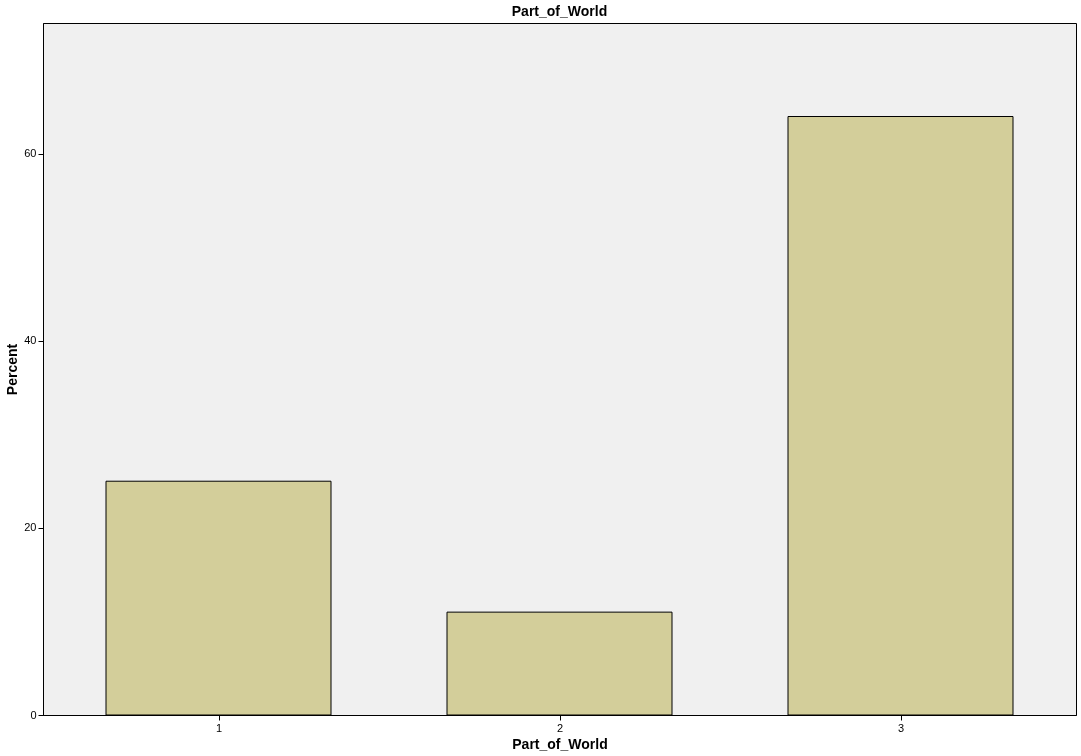 Image resolution: width=1081 pixels, height=756 pixels. Describe the element at coordinates (560, 727) in the screenshot. I see `x-tick-label: 2` at that location.